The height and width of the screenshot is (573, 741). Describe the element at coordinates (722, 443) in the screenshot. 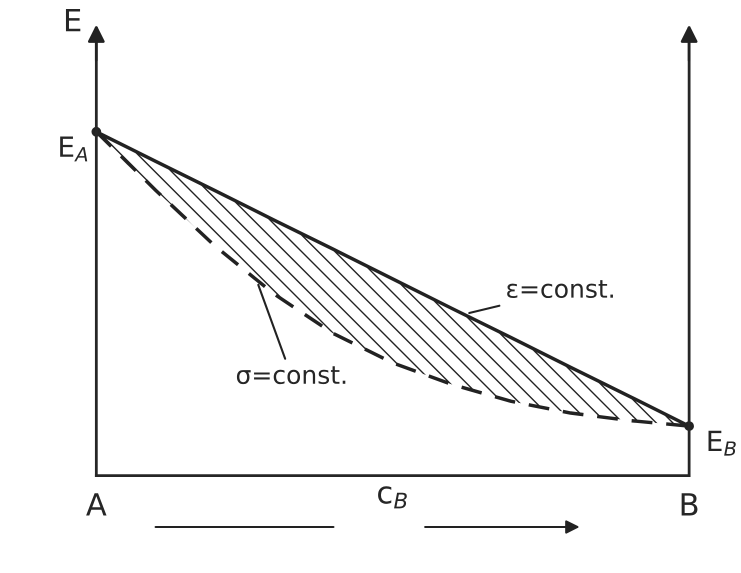

I see `annotation: E$_{B}$` at that location.